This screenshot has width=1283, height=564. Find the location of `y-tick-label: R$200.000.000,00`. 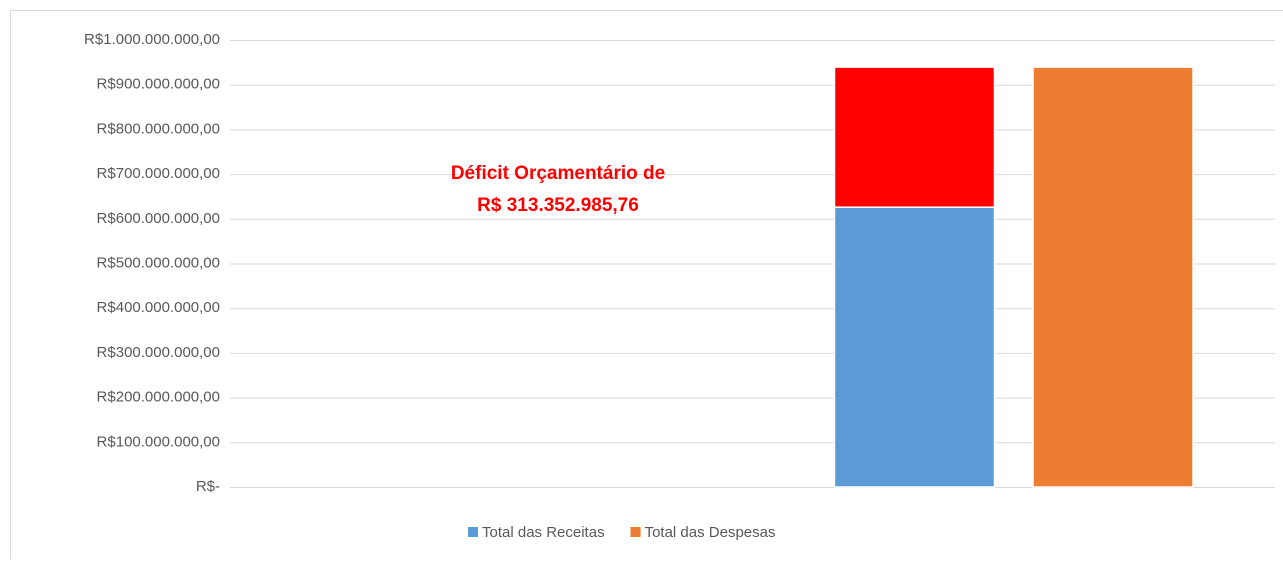

y-tick-label: R$200.000.000,00 is located at coordinates (158, 397).